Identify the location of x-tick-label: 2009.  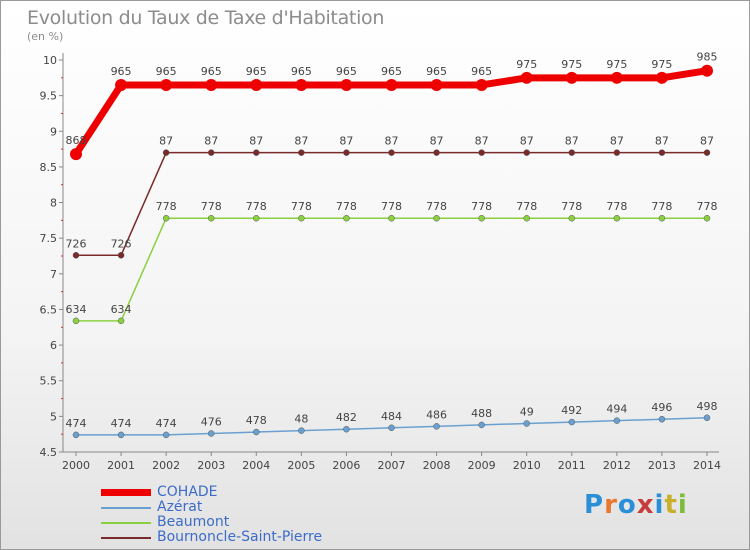
(482, 465).